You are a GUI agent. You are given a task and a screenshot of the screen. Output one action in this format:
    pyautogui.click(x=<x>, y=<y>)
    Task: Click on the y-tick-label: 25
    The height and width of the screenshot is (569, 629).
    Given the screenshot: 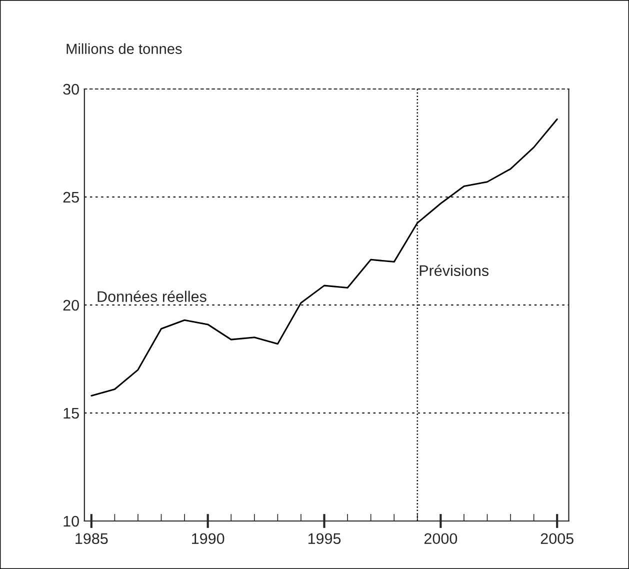 What is the action you would take?
    pyautogui.click(x=71, y=197)
    